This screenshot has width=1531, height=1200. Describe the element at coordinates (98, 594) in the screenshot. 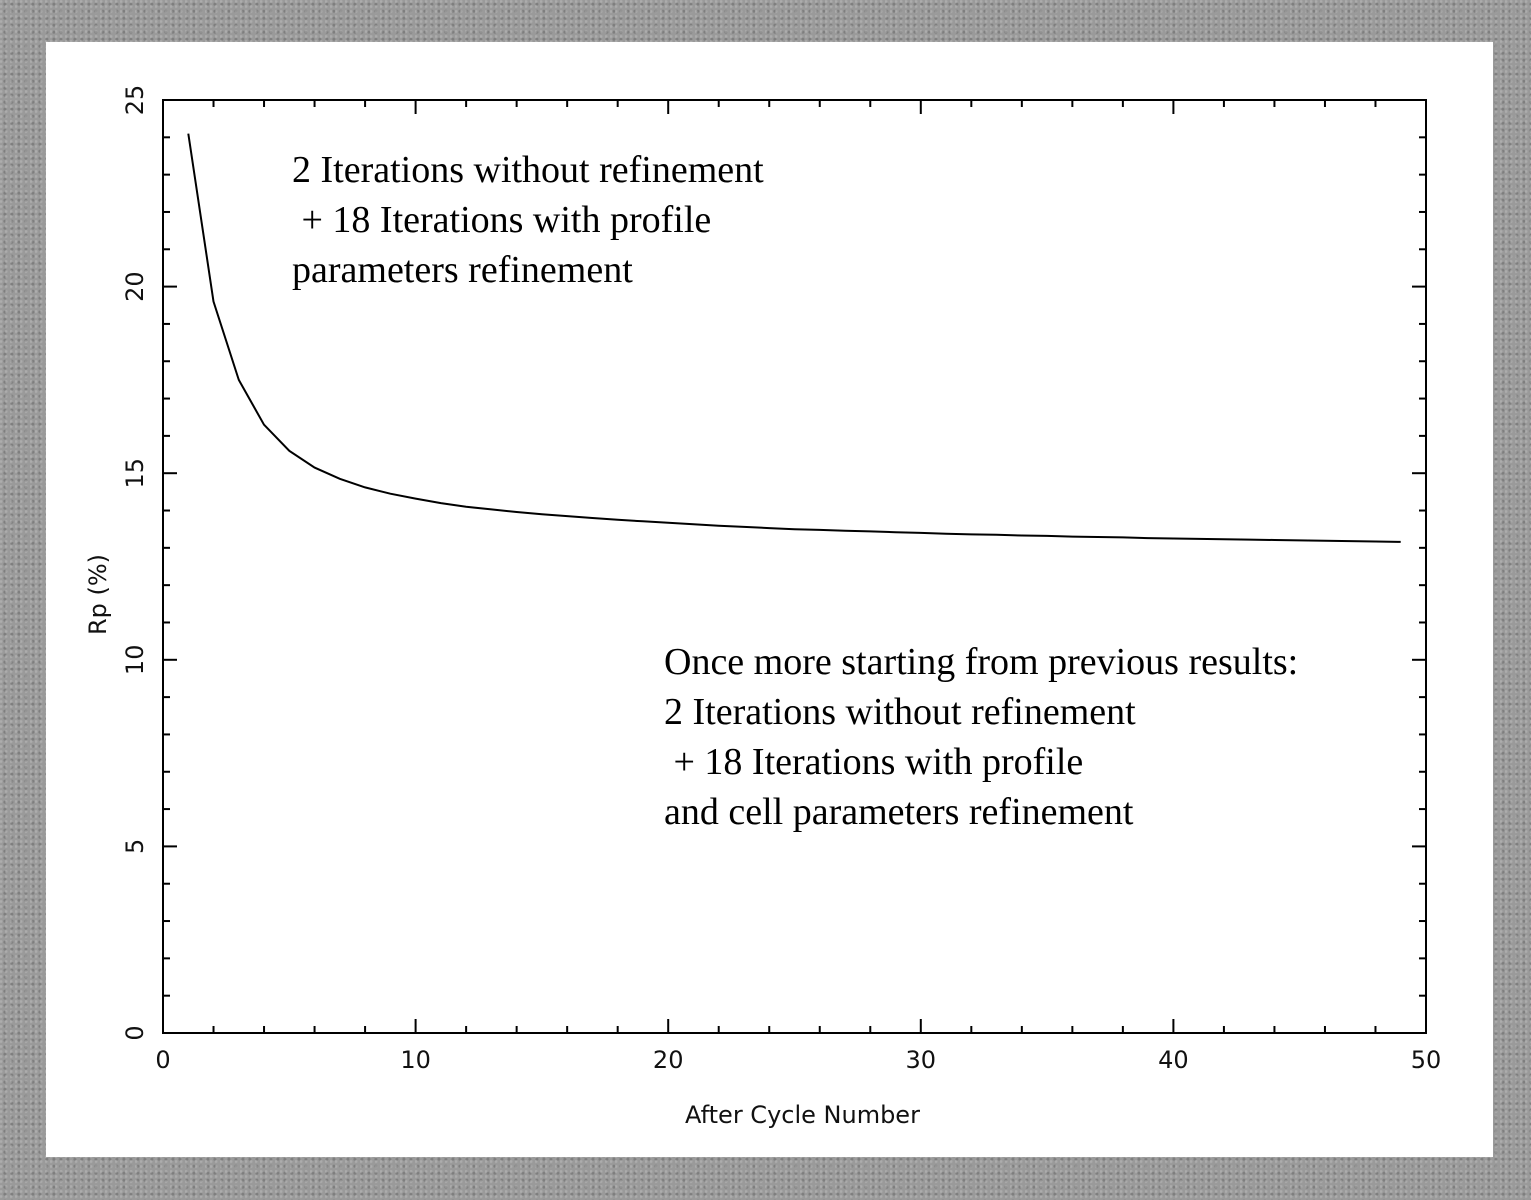

I see `y-axis-title: Rp (%)` at that location.